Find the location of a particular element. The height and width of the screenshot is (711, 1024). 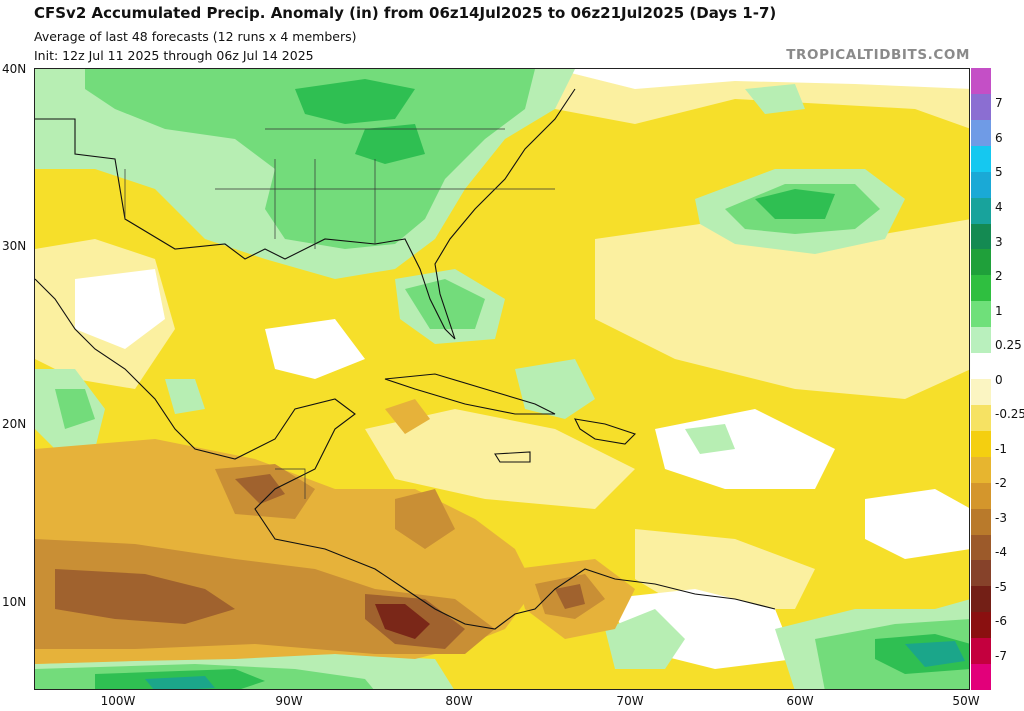

lat-label-40n: 40N is located at coordinates (14, 69).